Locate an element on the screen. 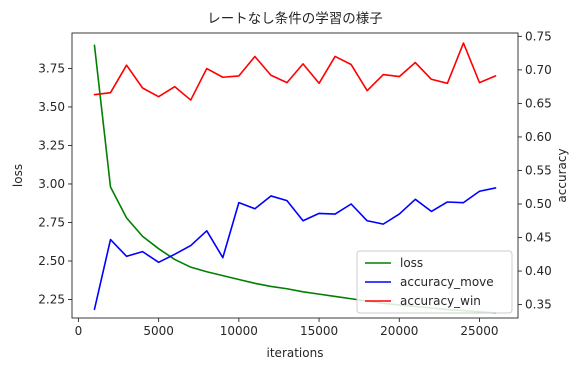 Image resolution: width=573 pixels, height=367 pixels. x-tick-label: 25000 is located at coordinates (479, 331).